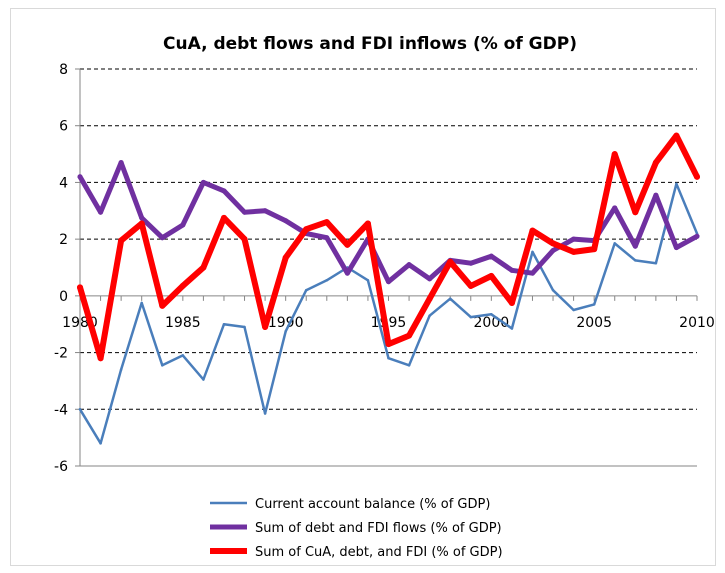 This screenshot has height=573, width=725. Describe the element at coordinates (63, 297) in the screenshot. I see `y-tick-label: 0` at that location.